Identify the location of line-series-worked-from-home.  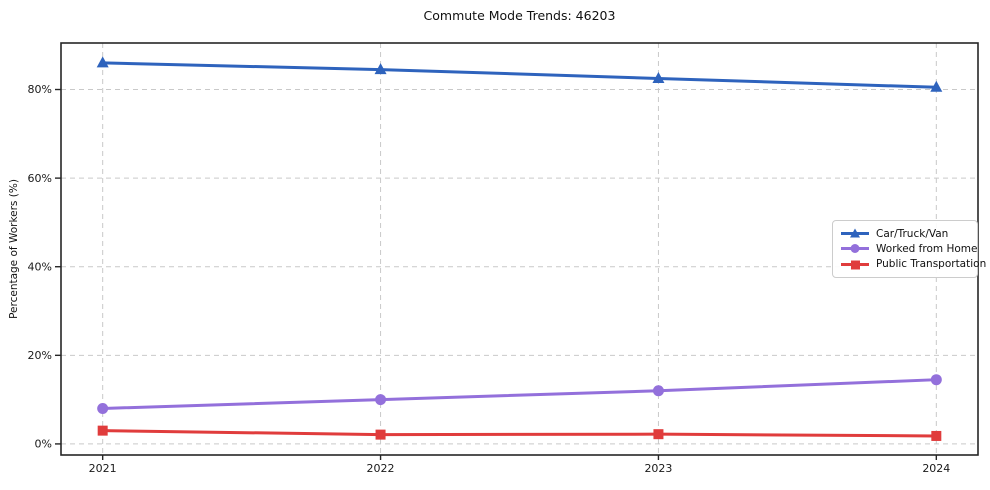
(519, 394).